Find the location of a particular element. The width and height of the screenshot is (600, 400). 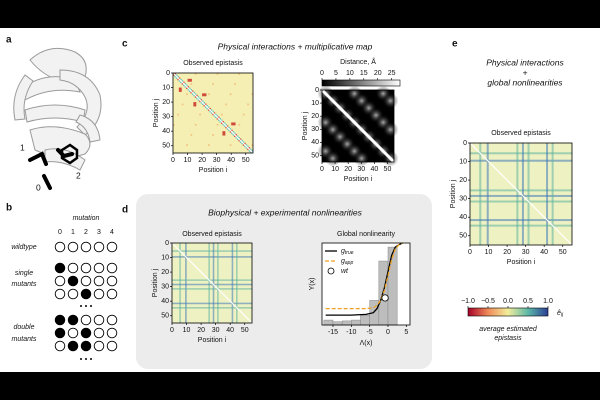

colorbar-tick-label: 0.0 is located at coordinates (508, 301).